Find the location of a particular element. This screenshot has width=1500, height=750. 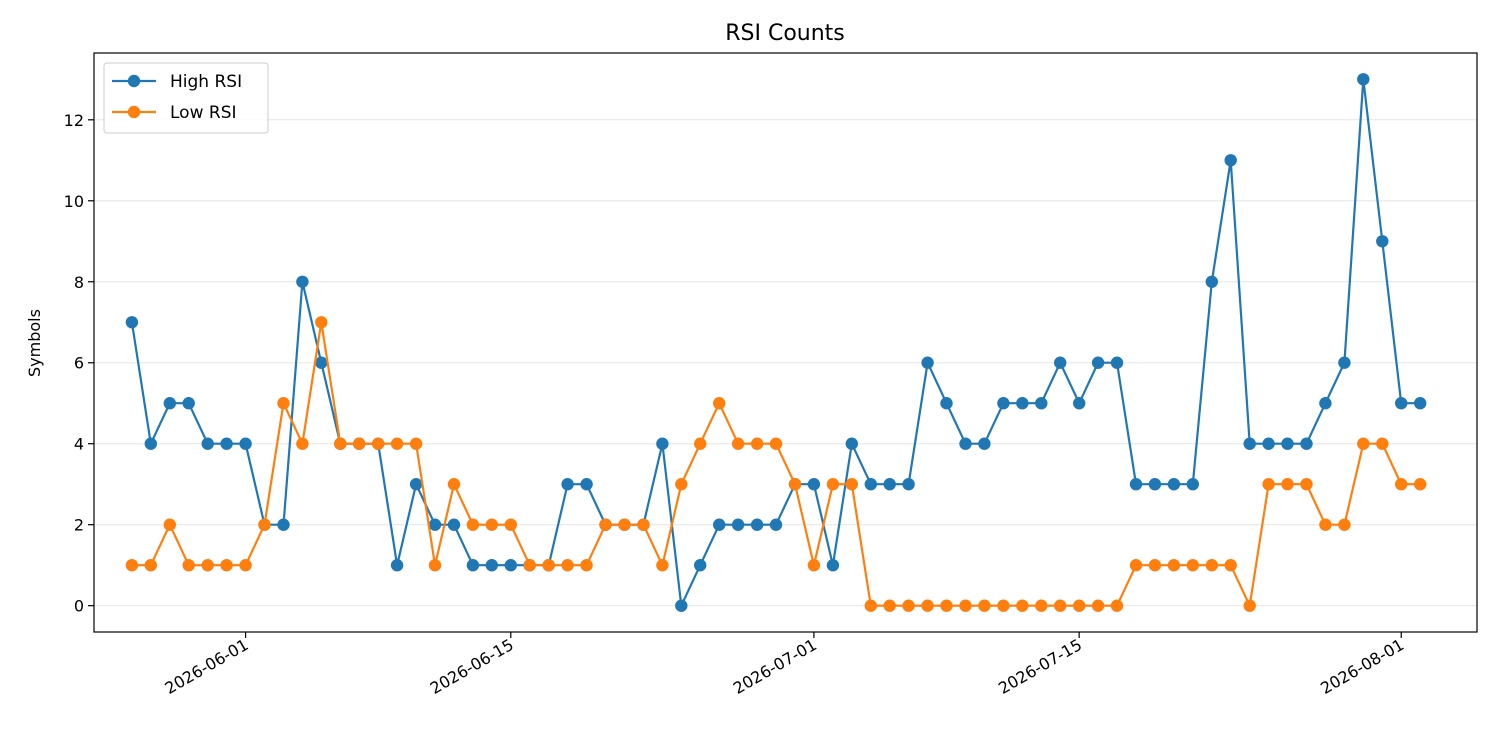

x-tick-label: 2026-06-01 is located at coordinates (207, 666).